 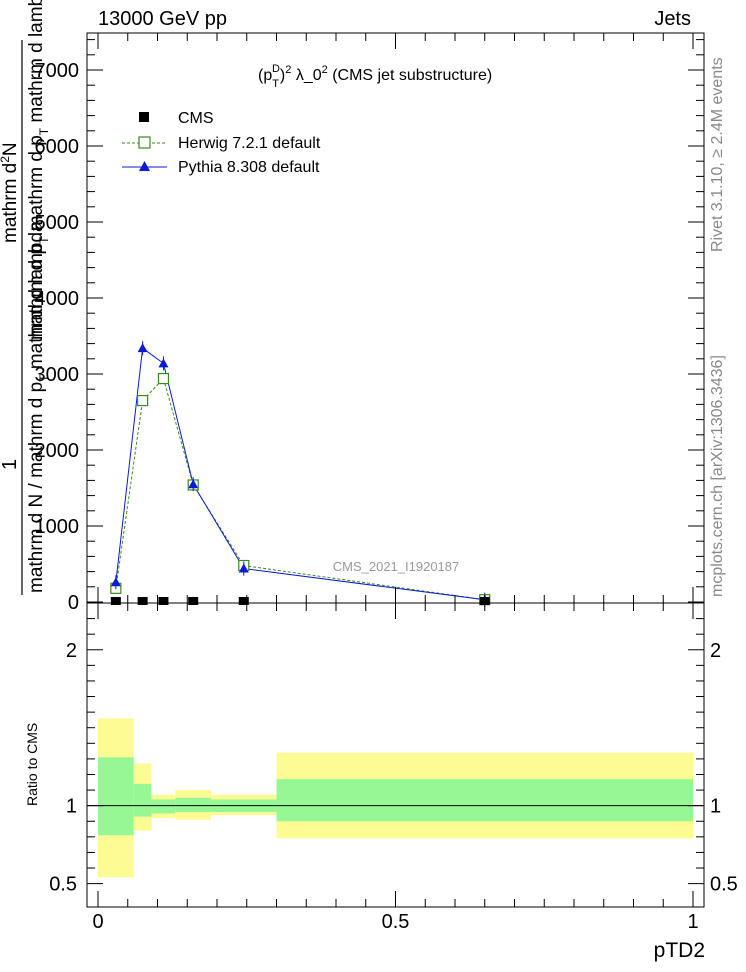 I want to click on ratio-bands, so click(x=395, y=798).